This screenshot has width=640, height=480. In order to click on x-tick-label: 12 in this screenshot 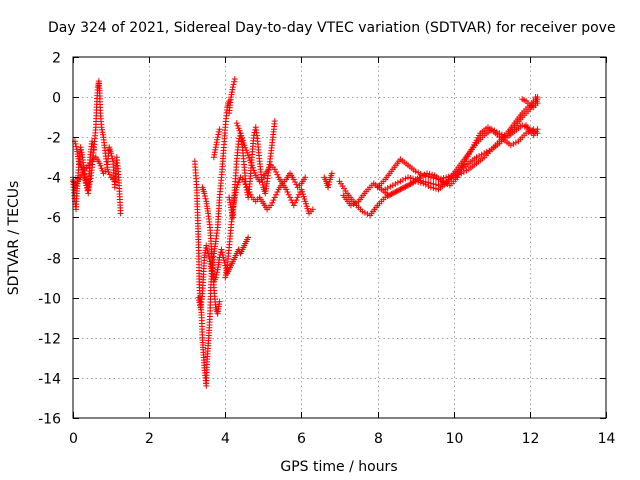, I will do `click(531, 439)`.